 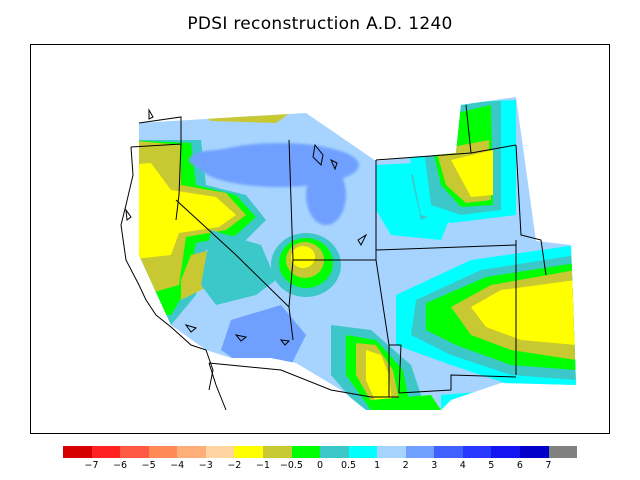 I want to click on legend-tick-label: 7, so click(x=548, y=465).